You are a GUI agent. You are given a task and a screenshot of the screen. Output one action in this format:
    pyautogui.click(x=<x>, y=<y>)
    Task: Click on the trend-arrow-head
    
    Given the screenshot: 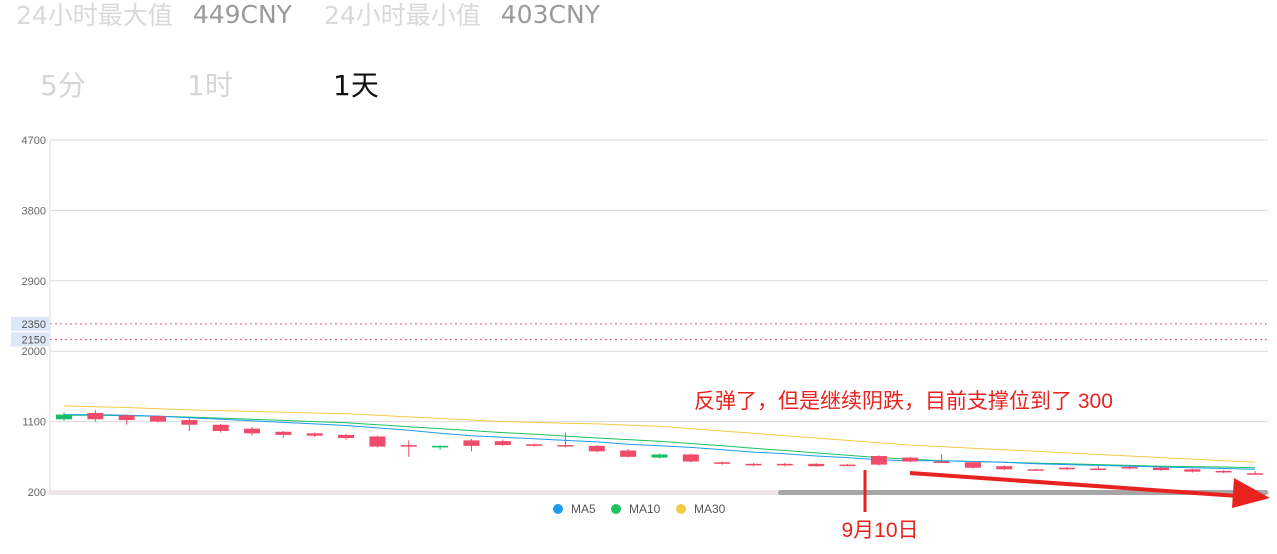 What is the action you would take?
    pyautogui.click(x=1251, y=493)
    